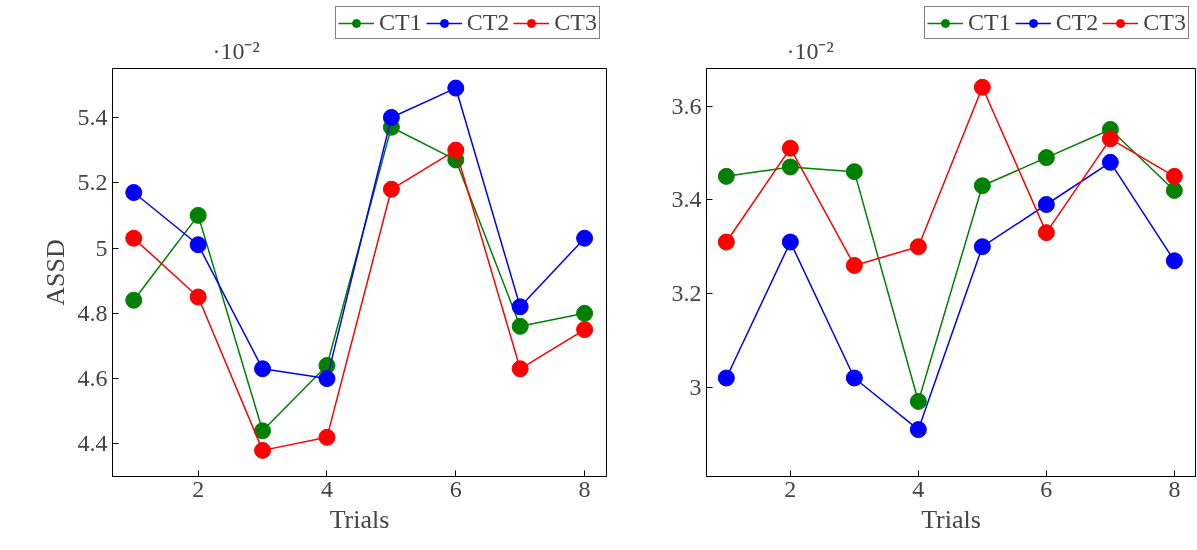 The height and width of the screenshot is (550, 1197). Describe the element at coordinates (695, 386) in the screenshot. I see `y-tick-label: 3` at that location.